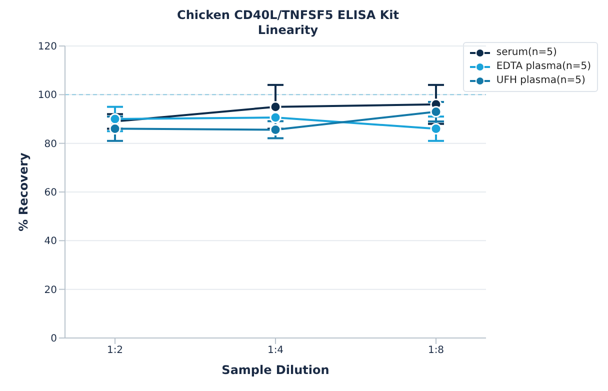 This screenshot has width=608, height=391. Describe the element at coordinates (276, 370) in the screenshot. I see `x-axis-title: Sample Dilution` at that location.